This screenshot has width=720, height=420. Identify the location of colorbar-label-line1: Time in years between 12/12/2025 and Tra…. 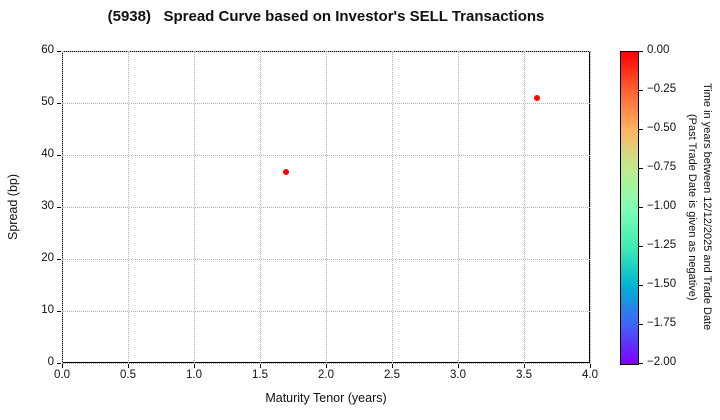
(707, 207).